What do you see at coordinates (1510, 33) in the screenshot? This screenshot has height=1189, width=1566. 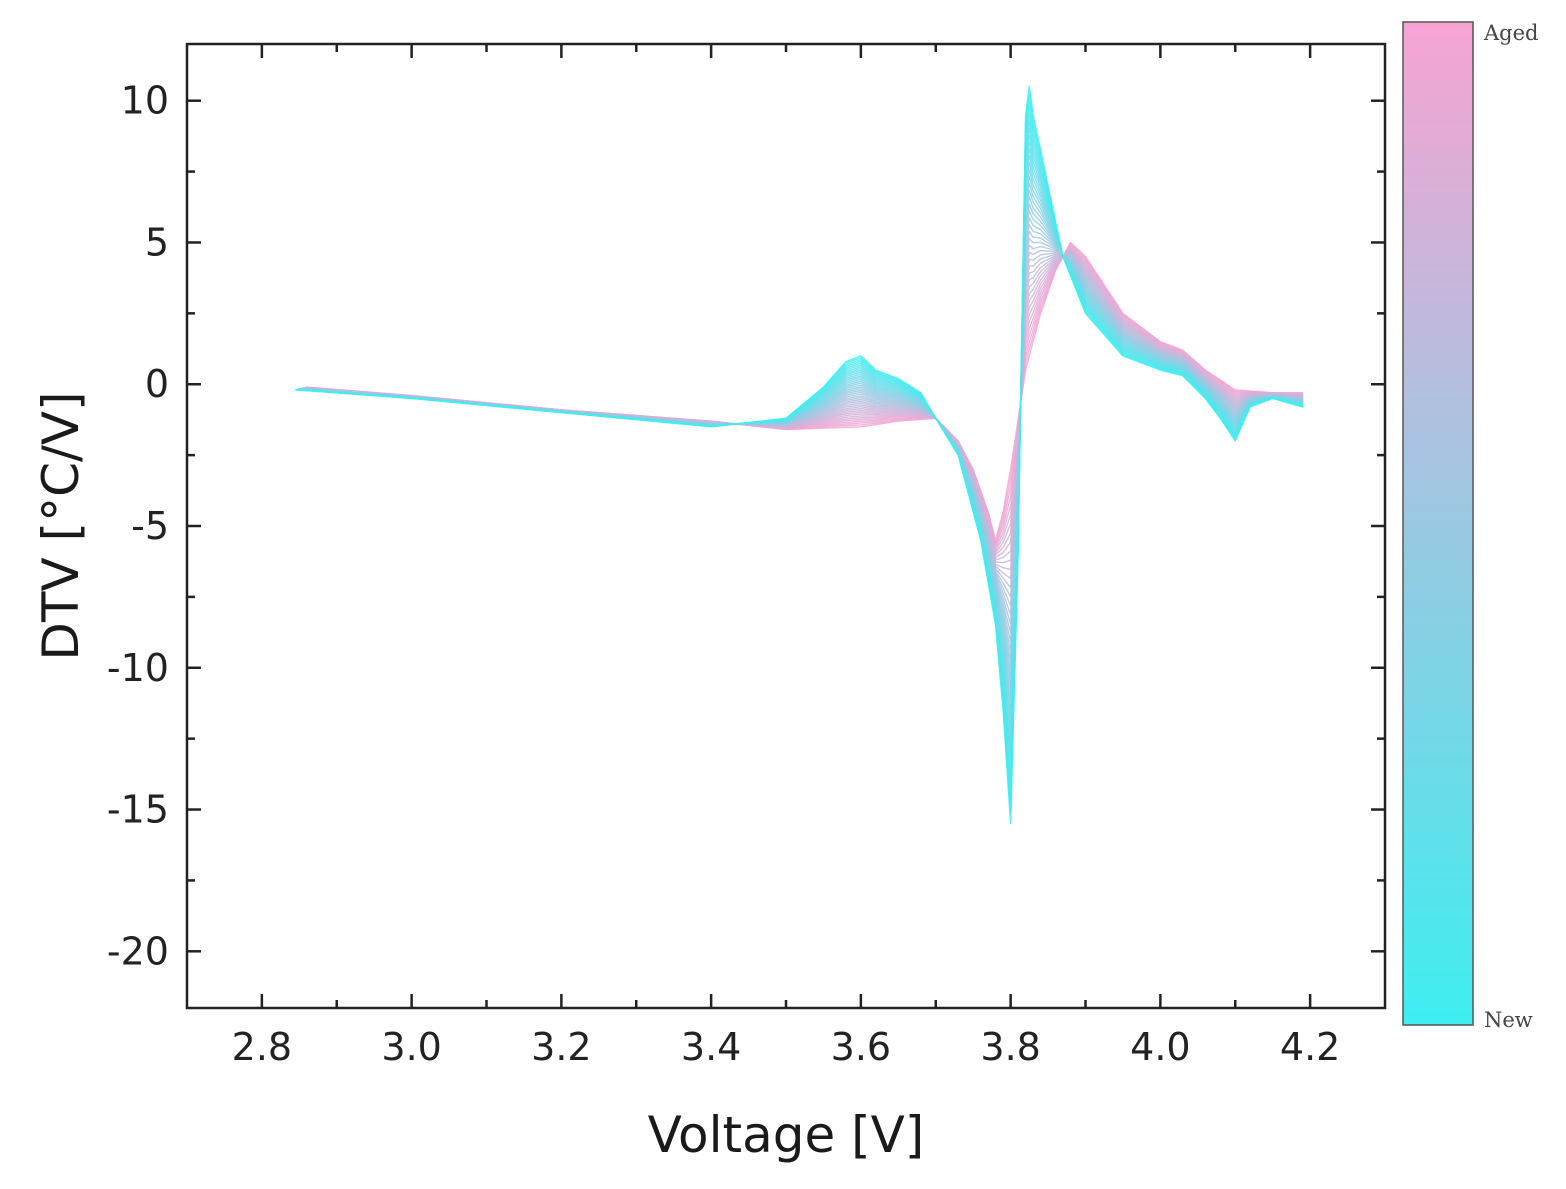 I see `colorbar-top-label: Aged` at bounding box center [1510, 33].